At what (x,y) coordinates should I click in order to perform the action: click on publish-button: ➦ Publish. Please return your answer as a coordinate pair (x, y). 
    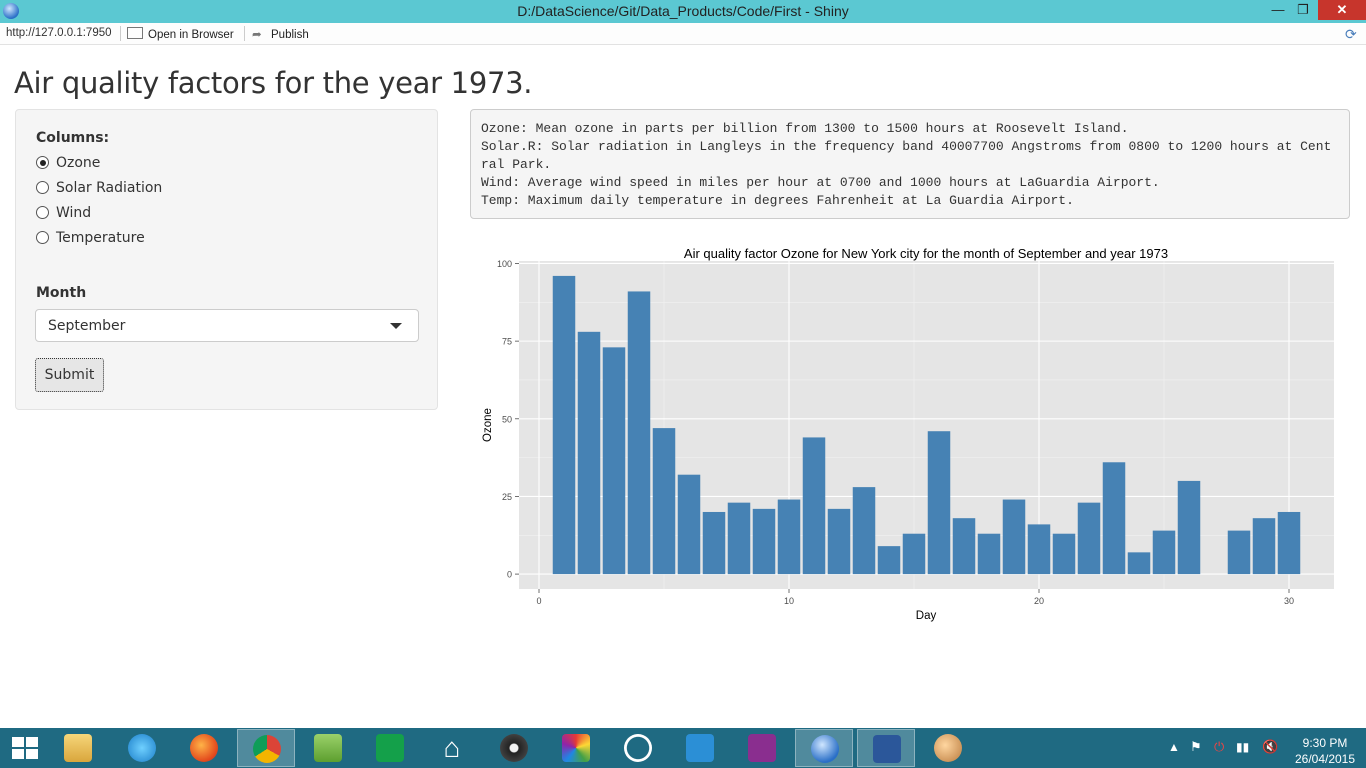
    Looking at the image, I should click on (280, 34).